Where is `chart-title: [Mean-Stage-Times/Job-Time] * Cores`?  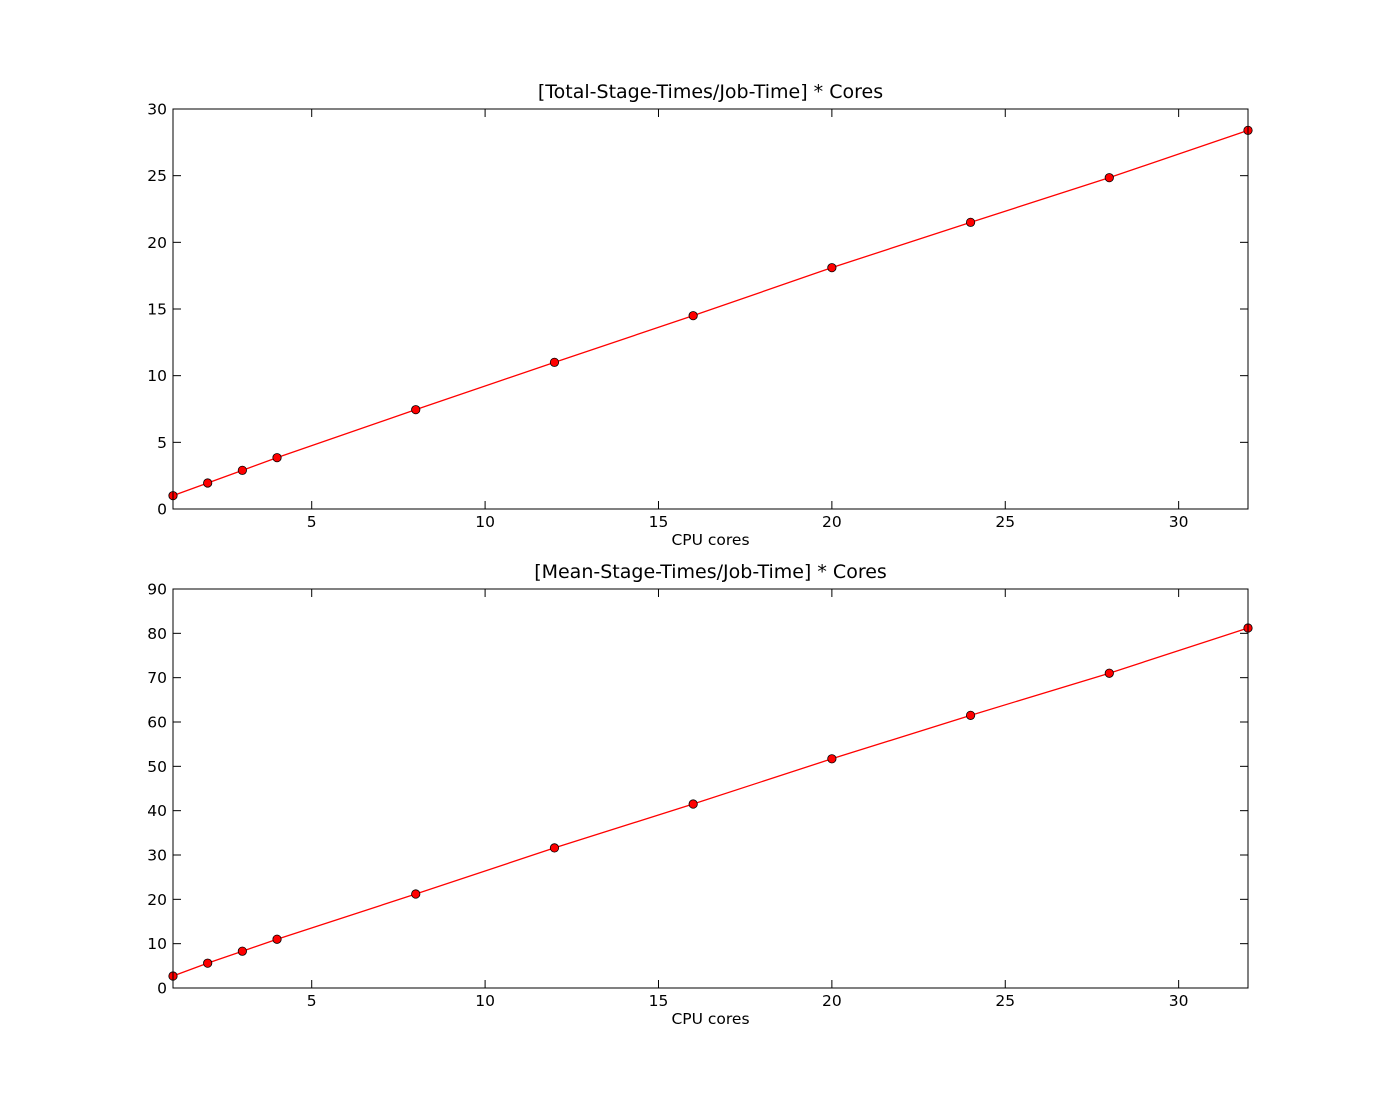
chart-title: [Mean-Stage-Times/Job-Time] * Cores is located at coordinates (710, 572).